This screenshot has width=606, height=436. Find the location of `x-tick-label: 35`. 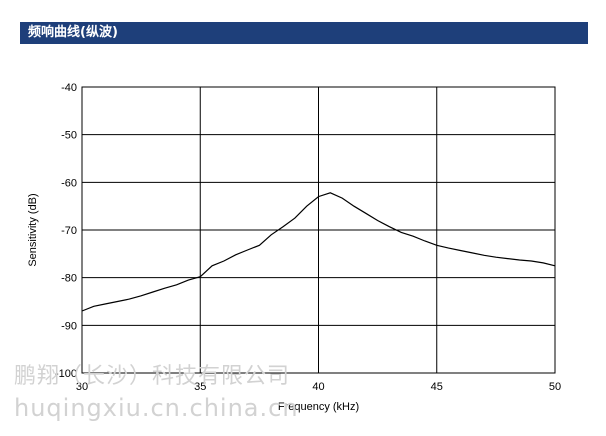

x-tick-label: 35 is located at coordinates (200, 387).